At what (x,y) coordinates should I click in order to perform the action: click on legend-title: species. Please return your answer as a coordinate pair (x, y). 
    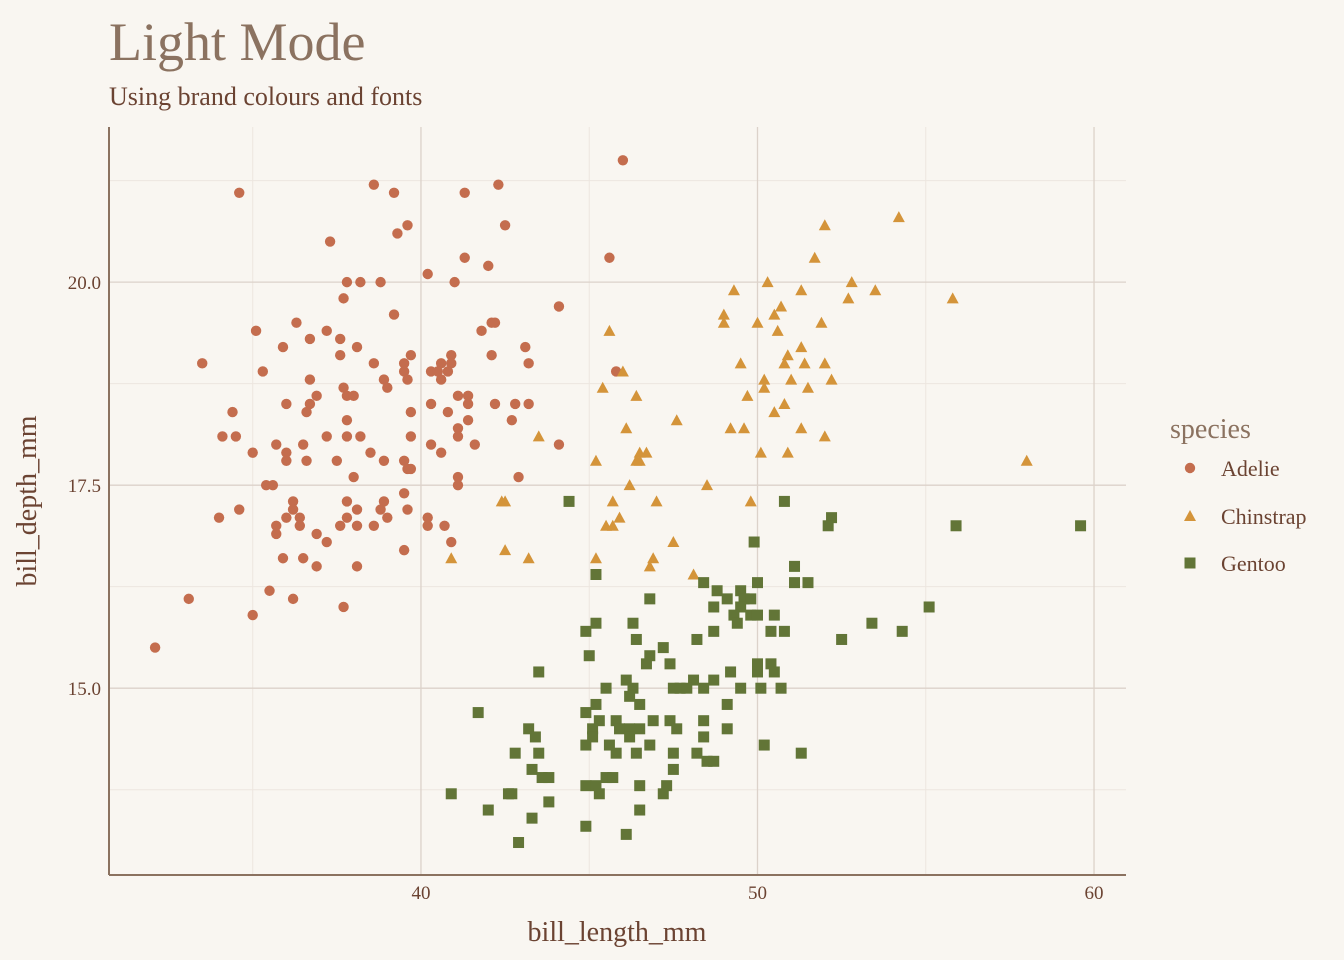
    Looking at the image, I should click on (1210, 429).